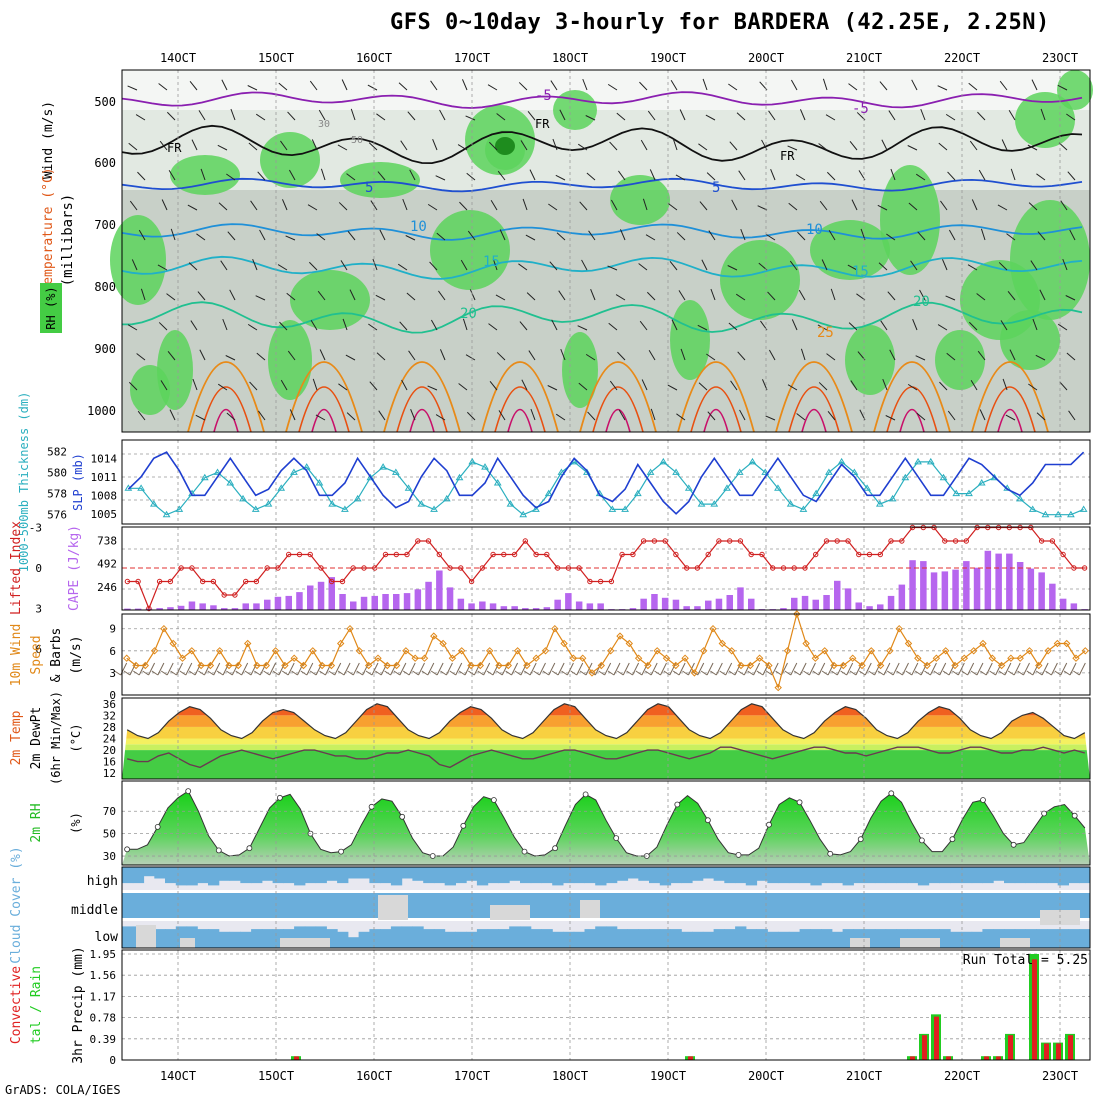 This screenshot has height=1100, width=1100. Describe the element at coordinates (783, 609) in the screenshot. I see `cape-bar` at that location.